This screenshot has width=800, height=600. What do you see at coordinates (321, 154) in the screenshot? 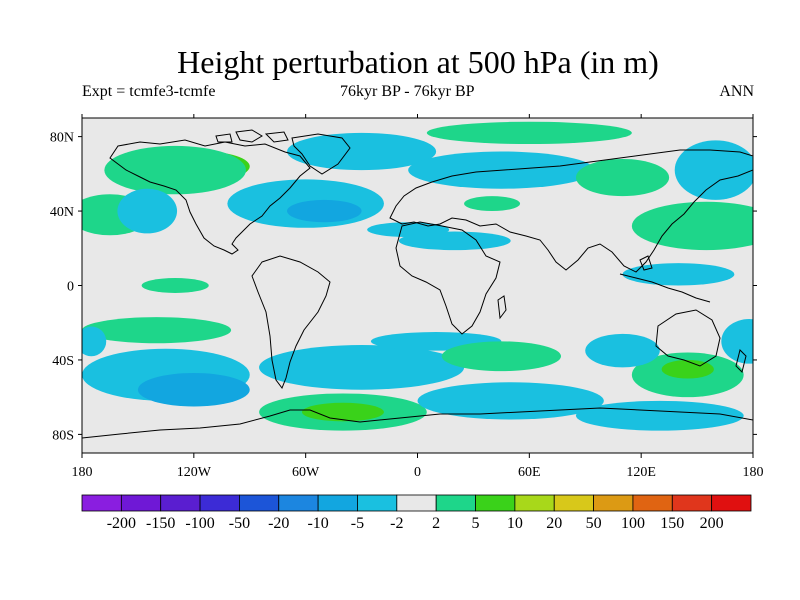
I see `coastline-greenland` at bounding box center [321, 154].